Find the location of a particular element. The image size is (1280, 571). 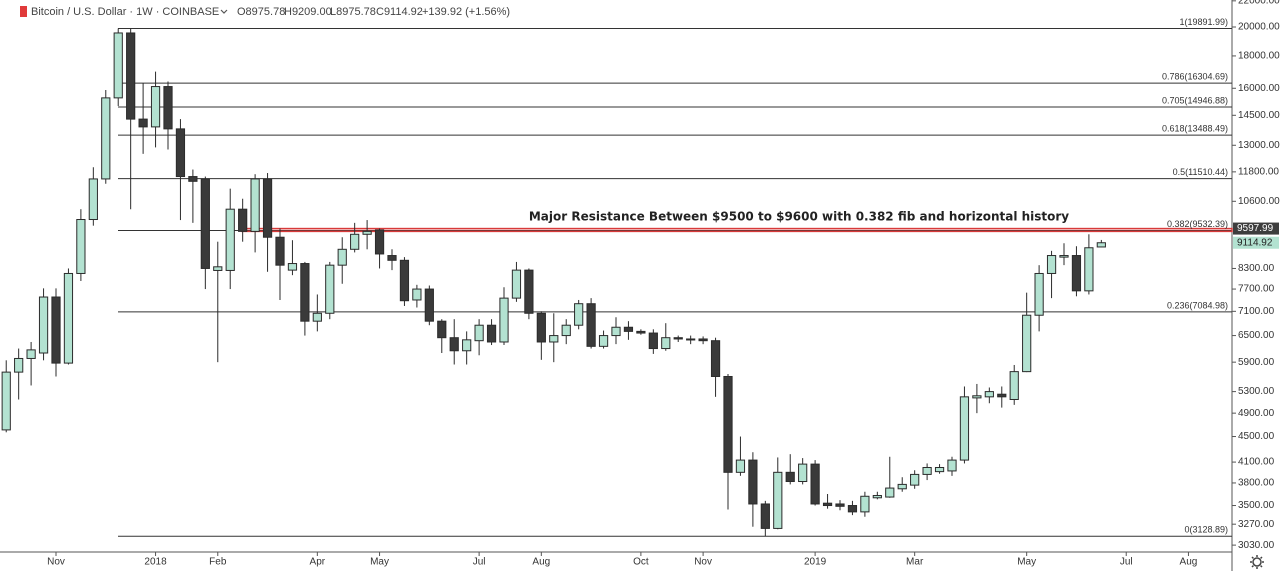

y-tick-label: 3270.00 is located at coordinates (1256, 524).